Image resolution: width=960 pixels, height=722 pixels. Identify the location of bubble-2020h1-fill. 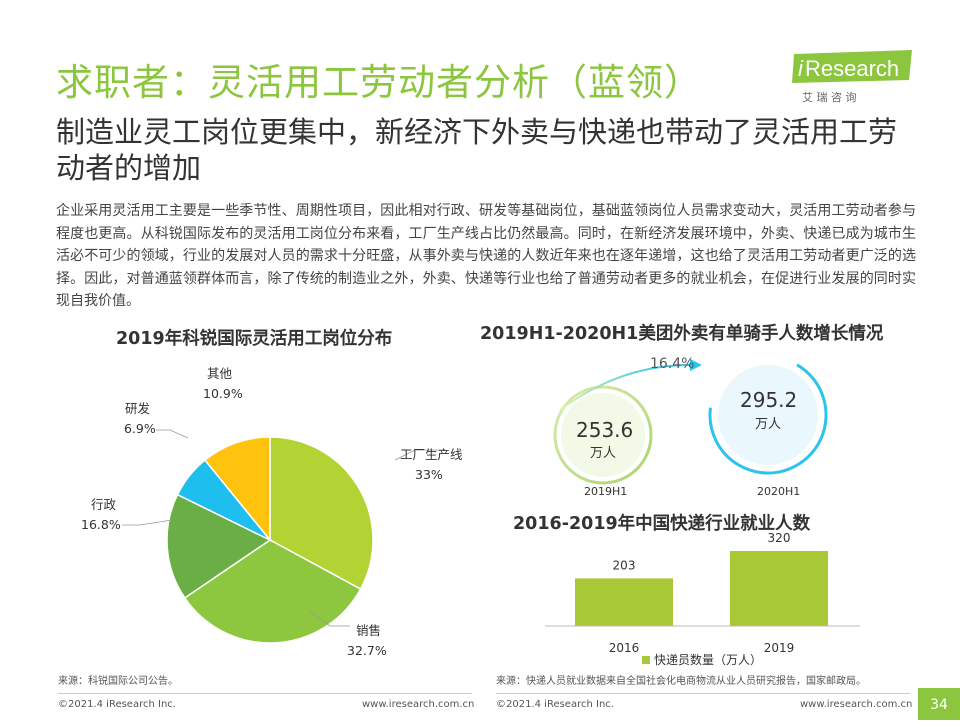
(768, 415).